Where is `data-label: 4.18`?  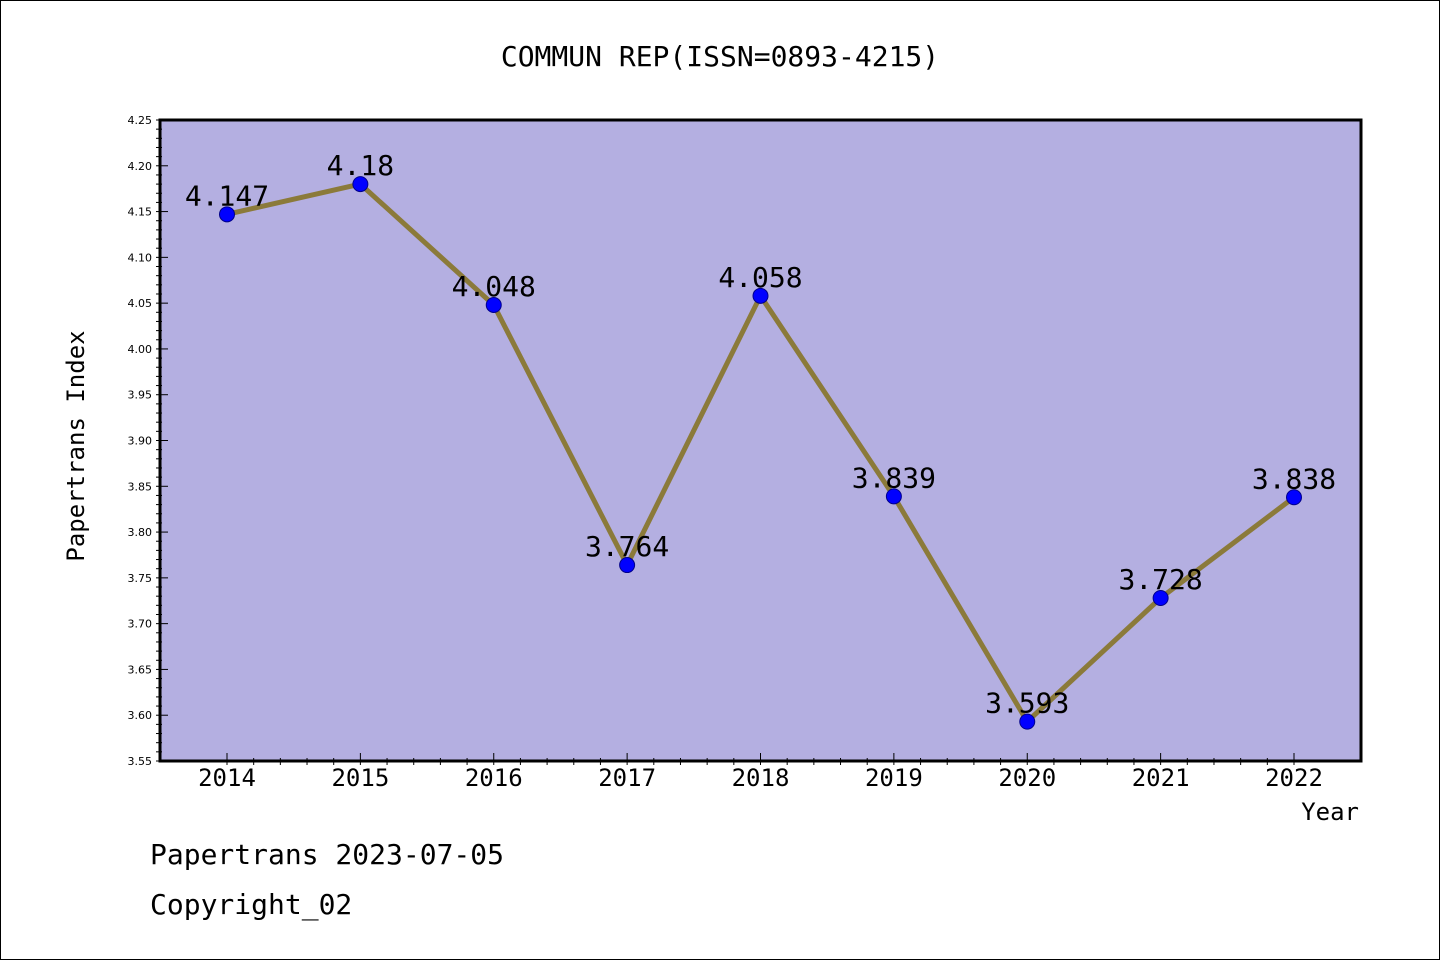
data-label: 4.18 is located at coordinates (360, 165).